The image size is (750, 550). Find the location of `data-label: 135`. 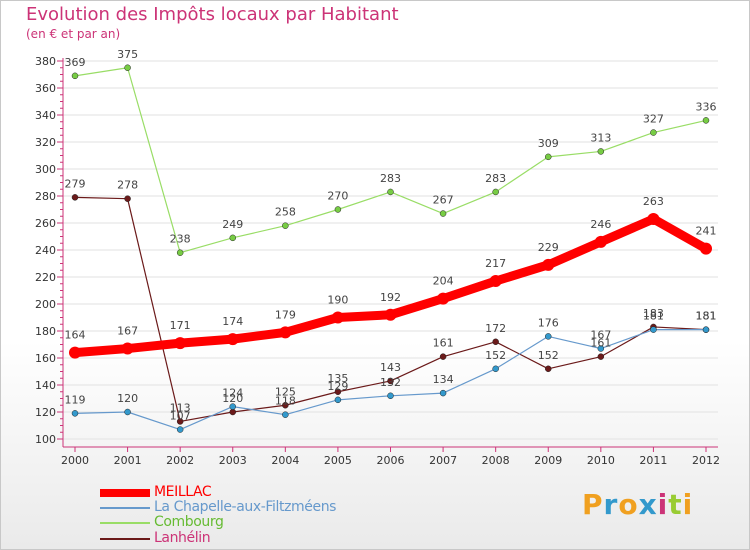

data-label: 135 is located at coordinates (337, 378).